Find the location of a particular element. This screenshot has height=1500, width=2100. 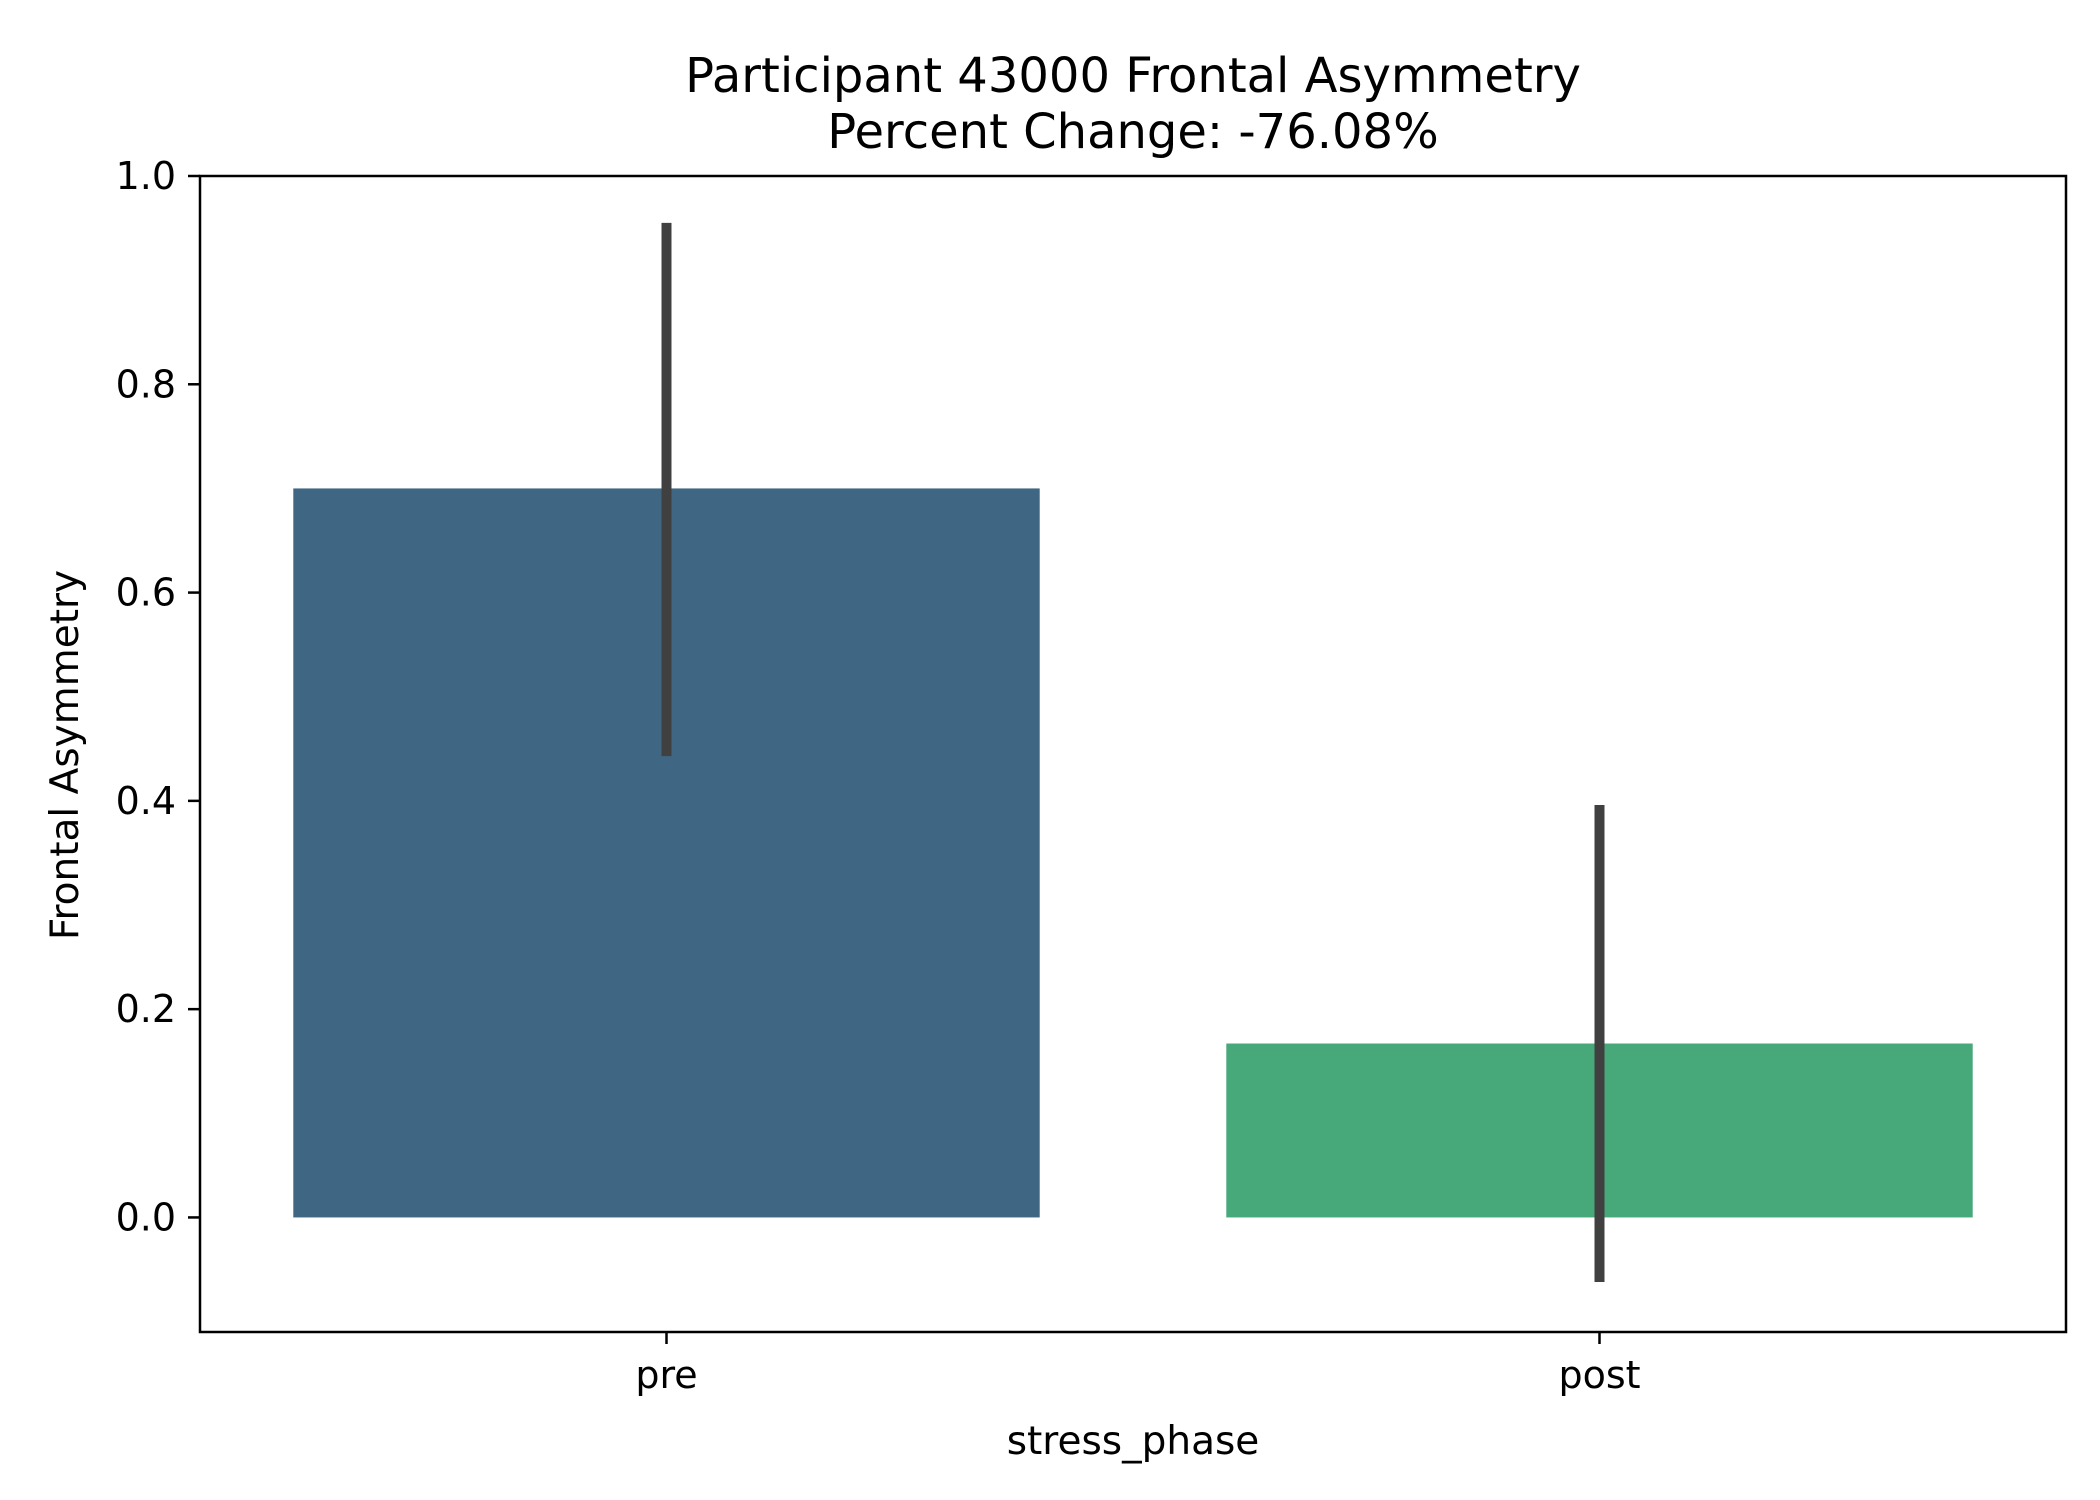

y-tick-label: 0.4 is located at coordinates (146, 801).